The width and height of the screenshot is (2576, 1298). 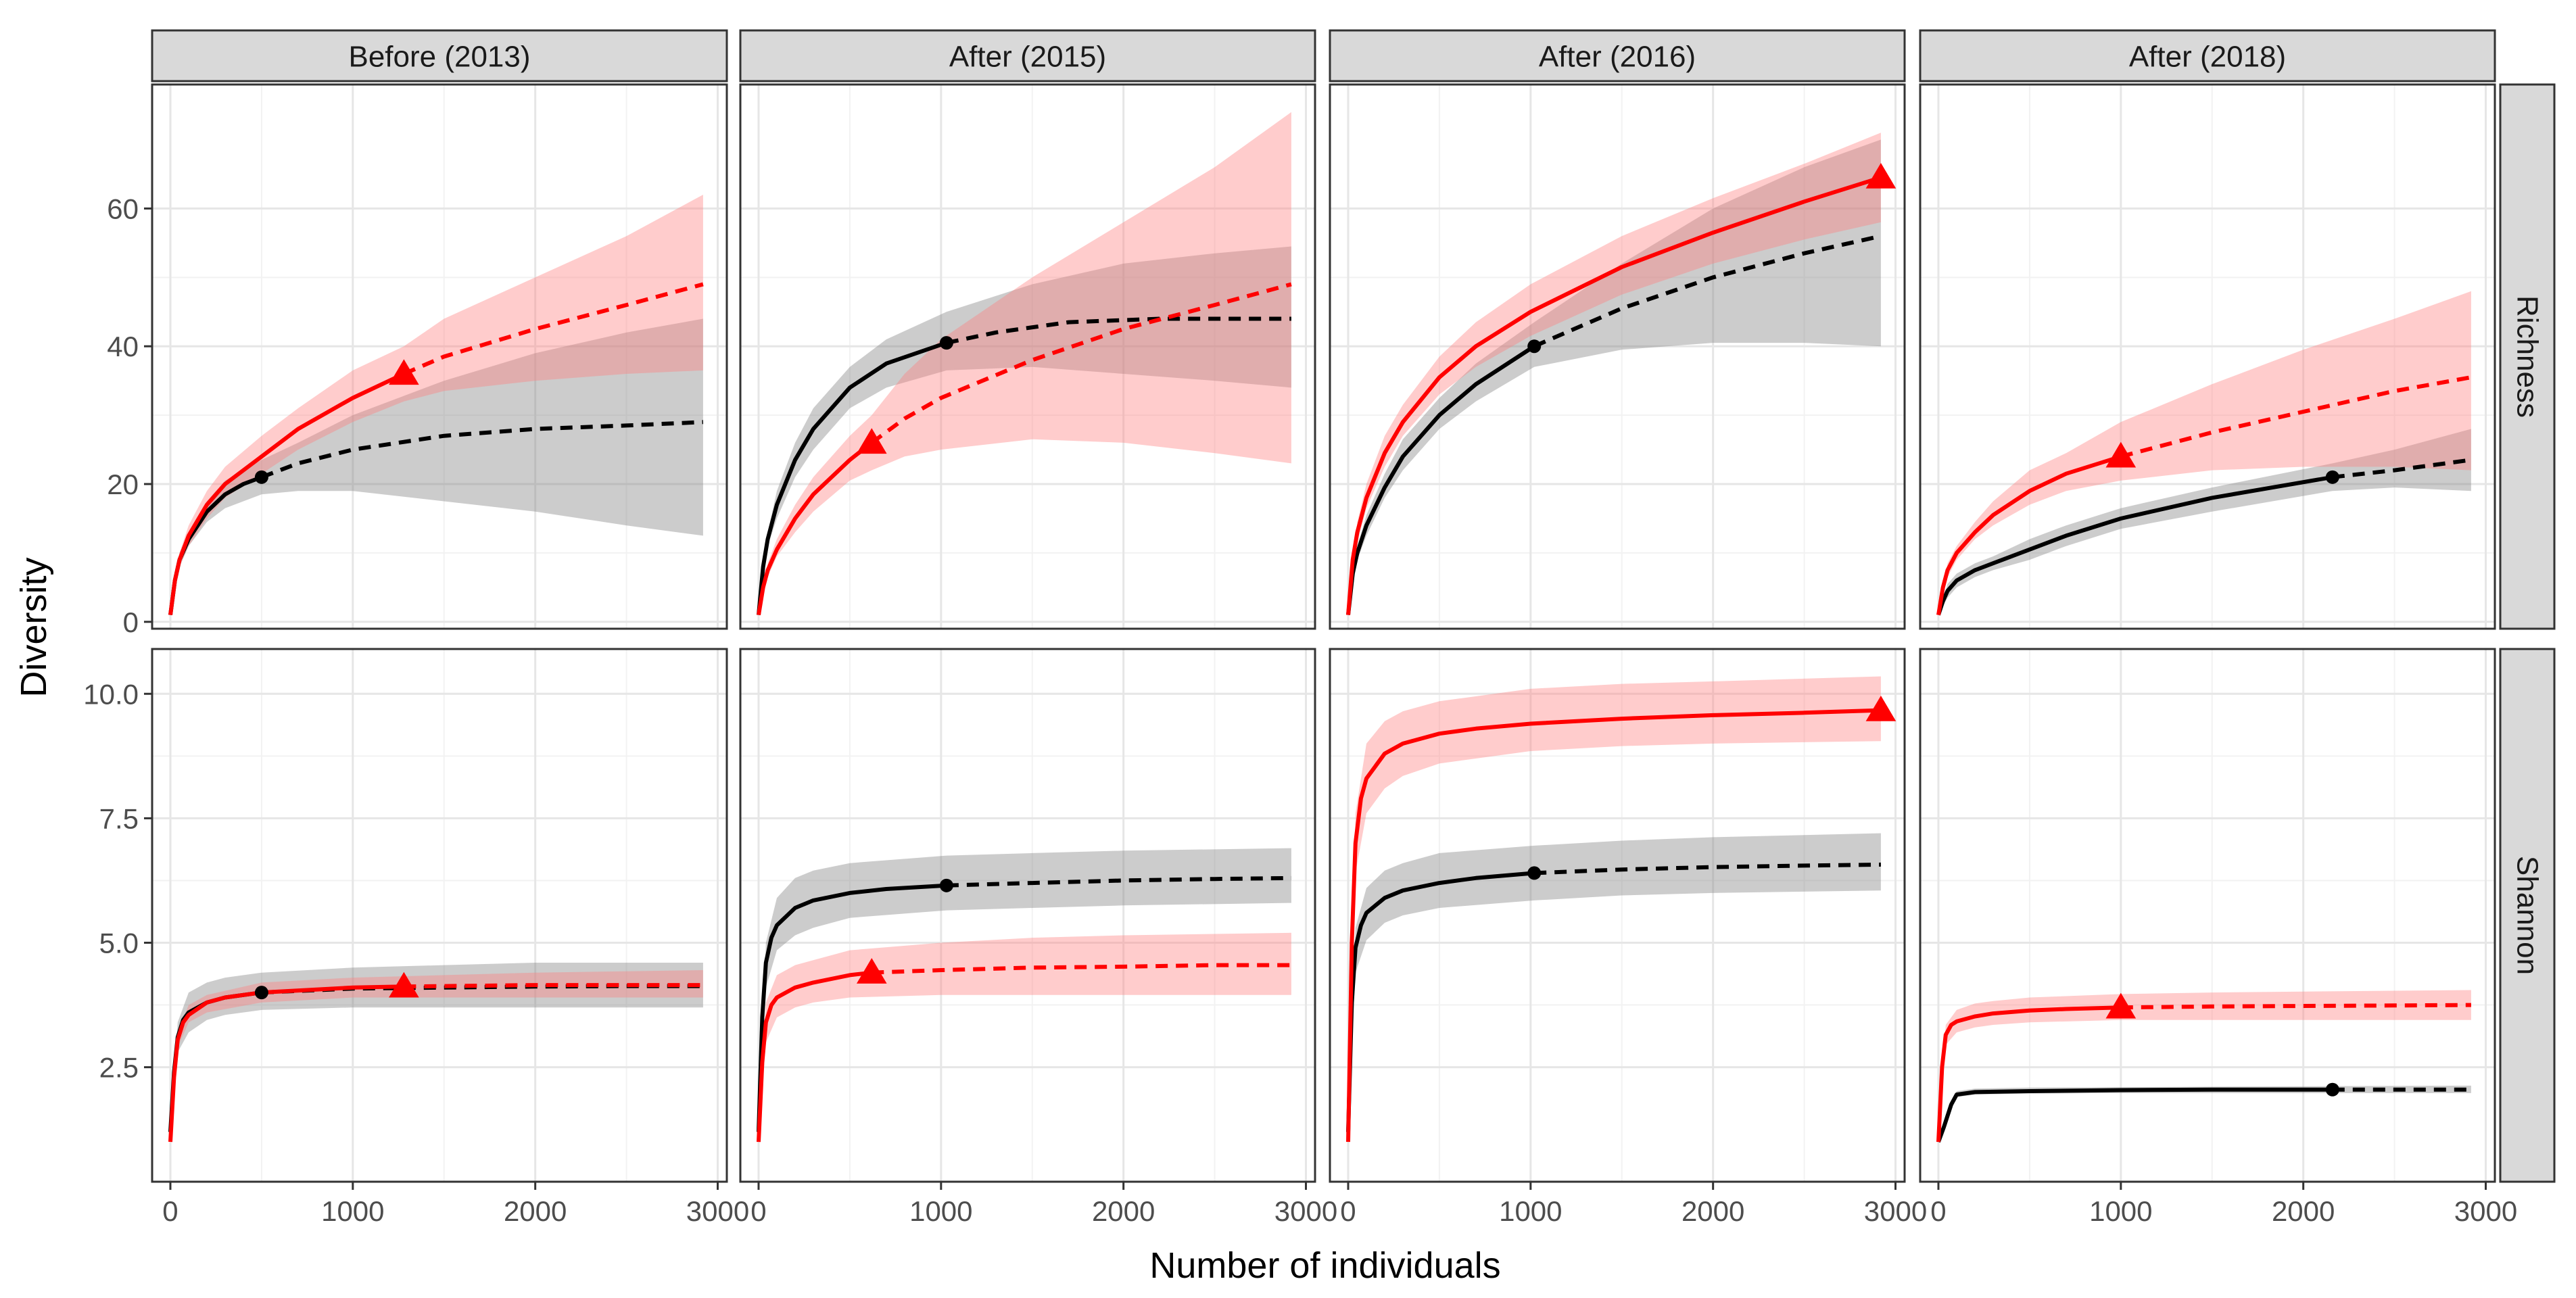 I want to click on facet-strip-row-label: Richness, so click(x=2527, y=356).